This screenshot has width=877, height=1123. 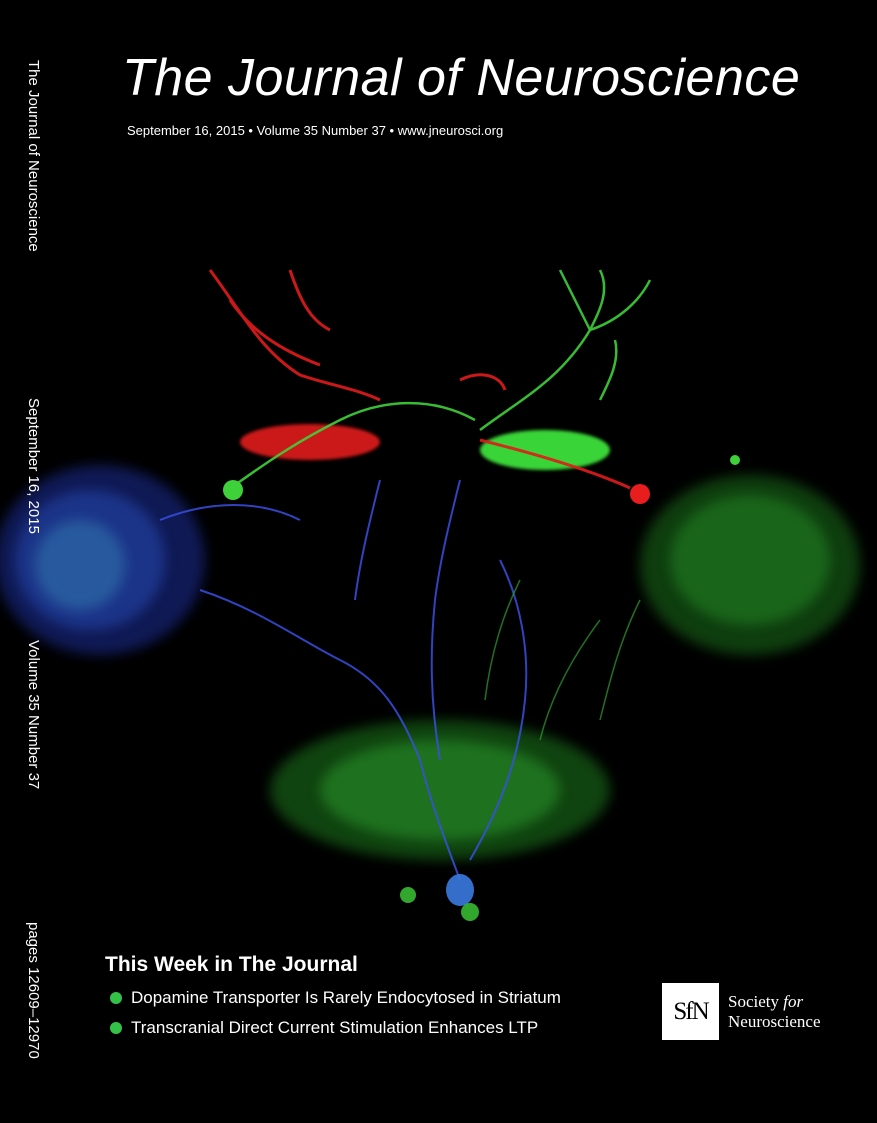 What do you see at coordinates (753, 1001) in the screenshot?
I see `publisher-society: Society` at bounding box center [753, 1001].